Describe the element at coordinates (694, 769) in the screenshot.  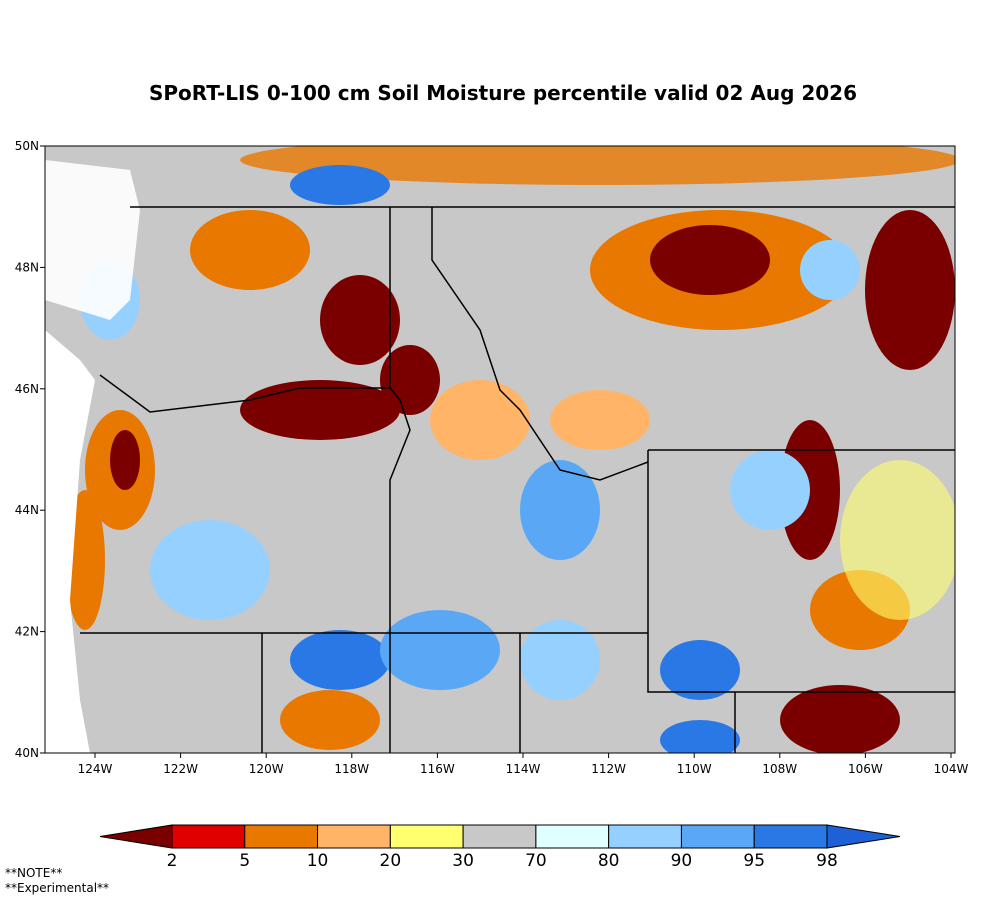
I see `lon-label: 110W` at that location.